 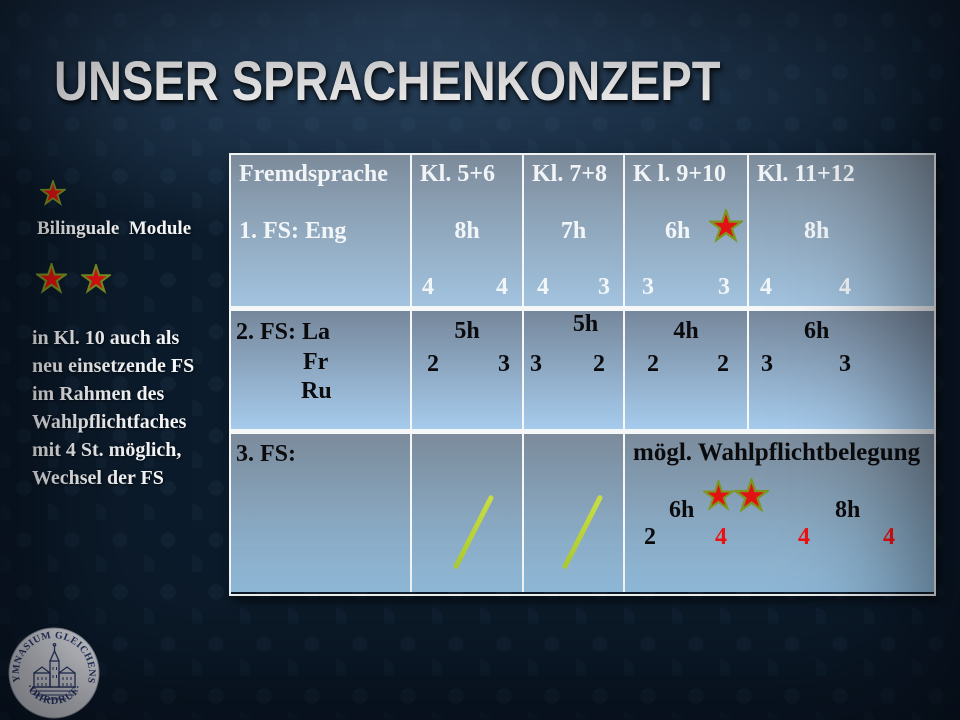 I want to click on table-row-2nd-fs: 2. FS: La Fr Ru 5h 2 3 5h 3 2 4h 2 2 6h, so click(x=582, y=367).